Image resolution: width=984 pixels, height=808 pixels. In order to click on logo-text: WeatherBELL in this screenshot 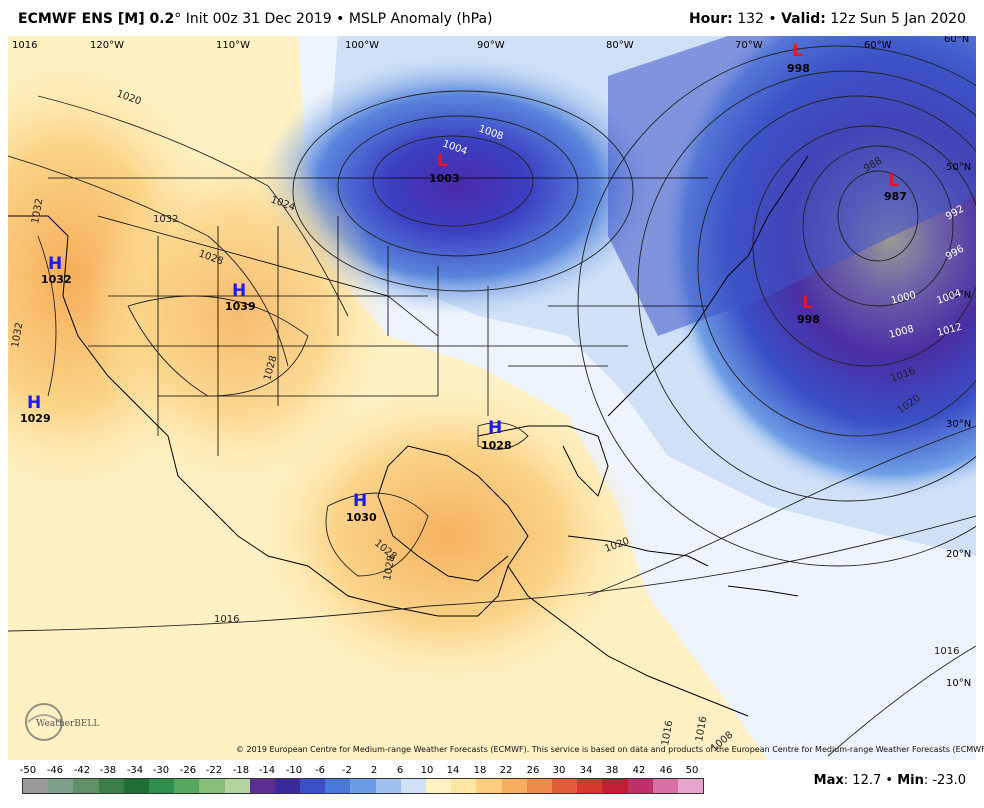, I will do `click(67, 724)`.